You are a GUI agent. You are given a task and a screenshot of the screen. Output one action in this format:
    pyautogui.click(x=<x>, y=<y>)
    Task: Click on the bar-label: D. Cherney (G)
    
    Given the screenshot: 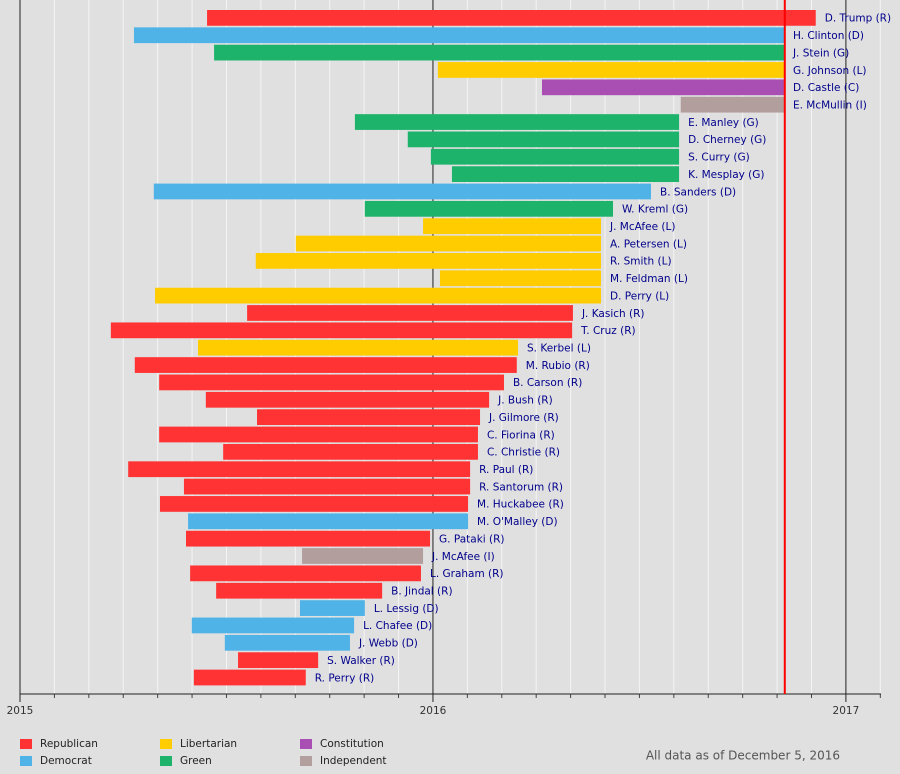 What is the action you would take?
    pyautogui.click(x=727, y=140)
    